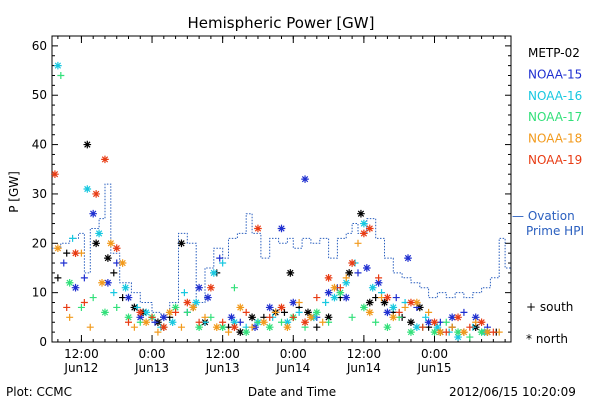  What do you see at coordinates (547, 339) in the screenshot?
I see `legend-north-marker: * north` at bounding box center [547, 339].